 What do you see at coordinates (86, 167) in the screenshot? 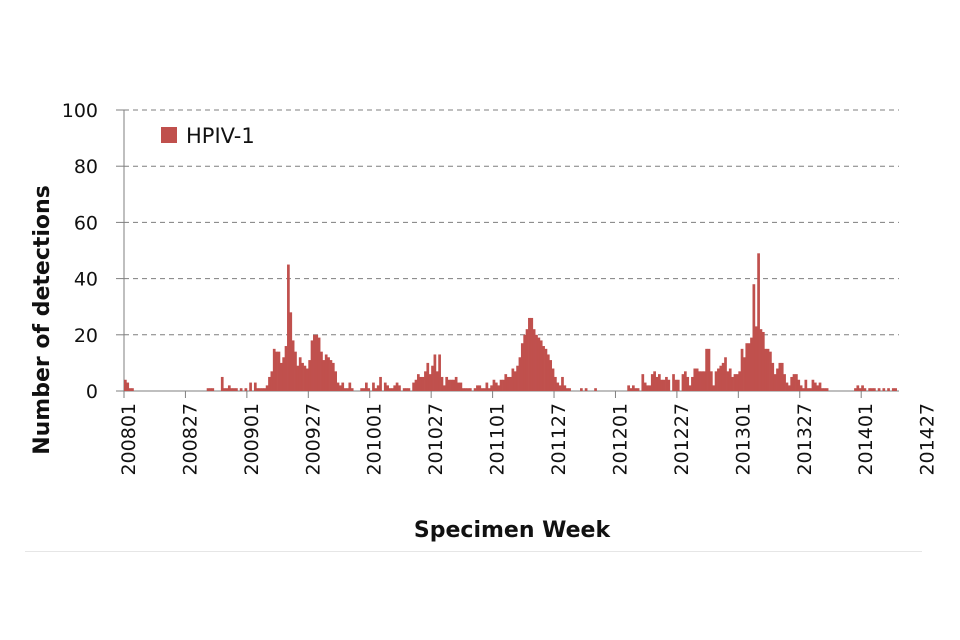
I see `y-tick-label: 80` at bounding box center [86, 167].